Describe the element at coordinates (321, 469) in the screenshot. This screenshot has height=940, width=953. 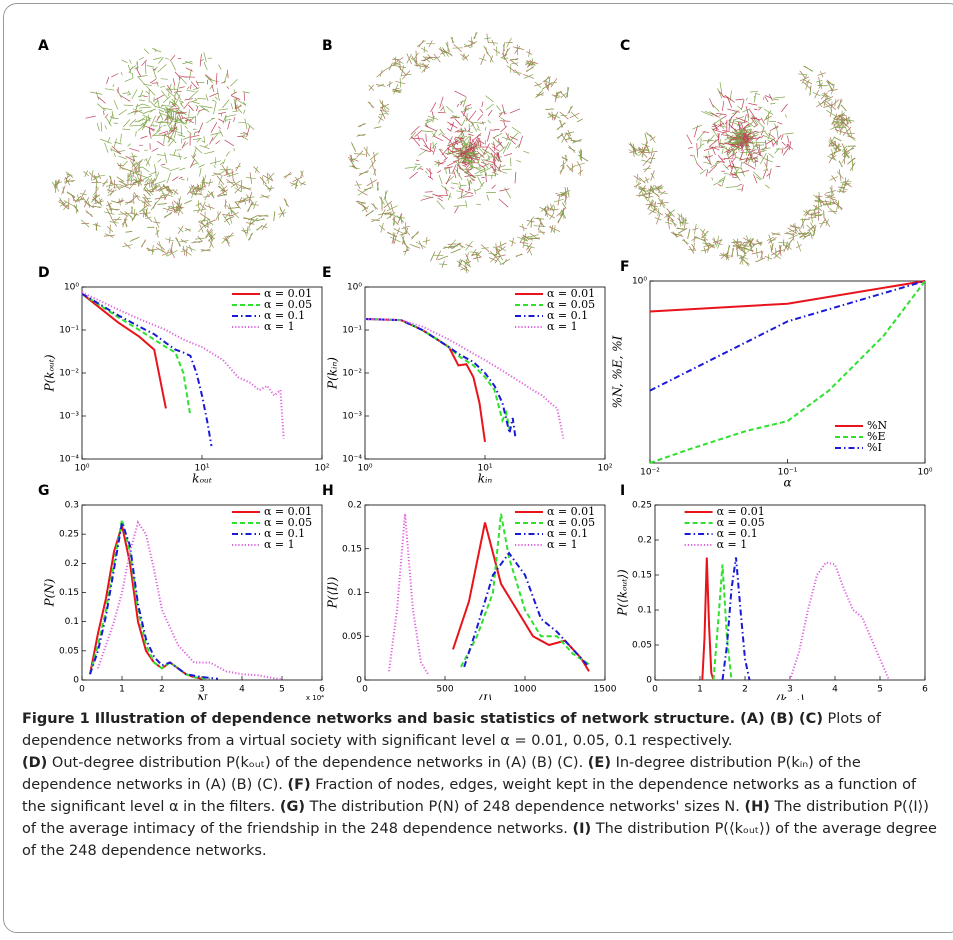
I see `x-tick-label: 10²` at that location.